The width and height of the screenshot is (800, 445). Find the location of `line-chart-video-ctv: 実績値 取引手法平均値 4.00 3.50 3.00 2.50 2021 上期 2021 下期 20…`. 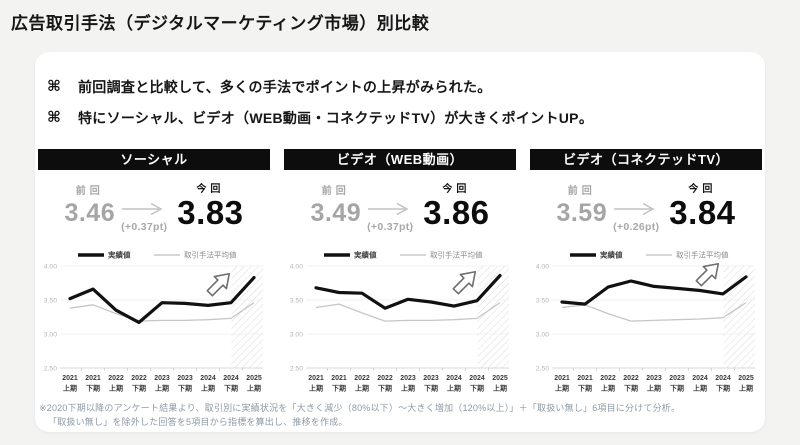

line-chart-video-ctv: 実績値 取引手法平均値 4.00 3.50 3.00 2.50 2021 上期 2021 下期 20… is located at coordinates (646, 324).